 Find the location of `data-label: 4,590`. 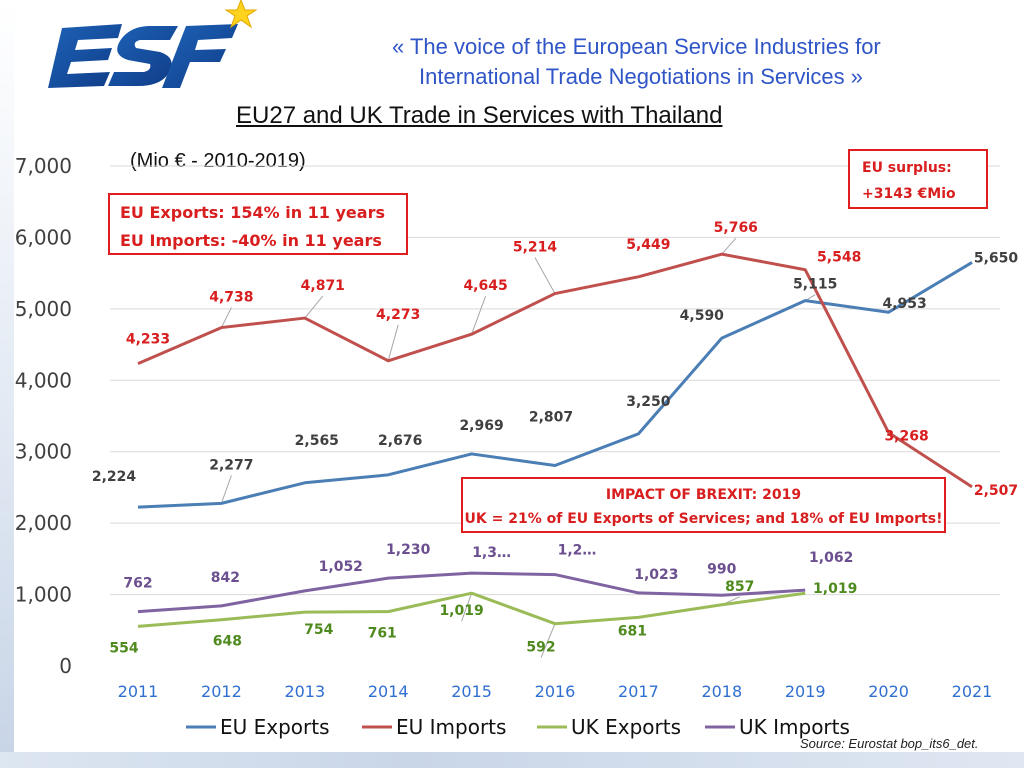

data-label: 4,590 is located at coordinates (702, 316).